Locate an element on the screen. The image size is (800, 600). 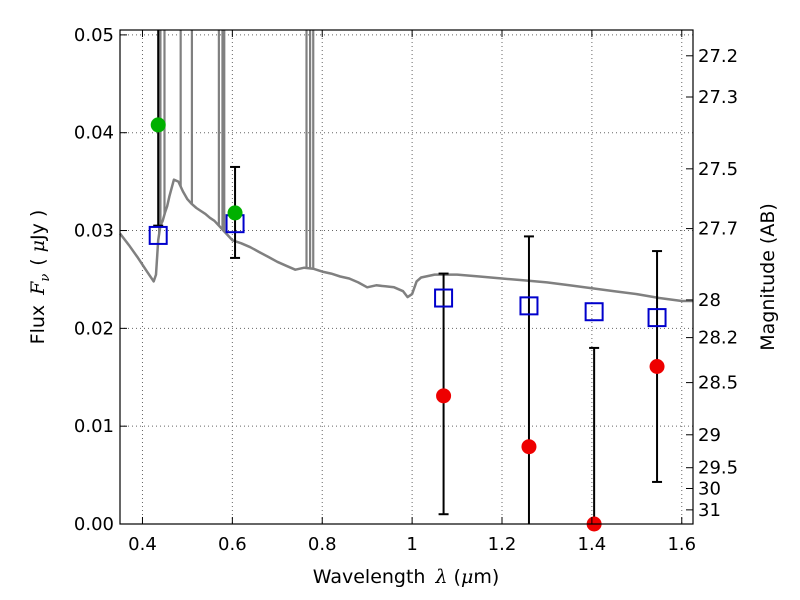
x-axis-title-text: Wavelength is located at coordinates (369, 577).